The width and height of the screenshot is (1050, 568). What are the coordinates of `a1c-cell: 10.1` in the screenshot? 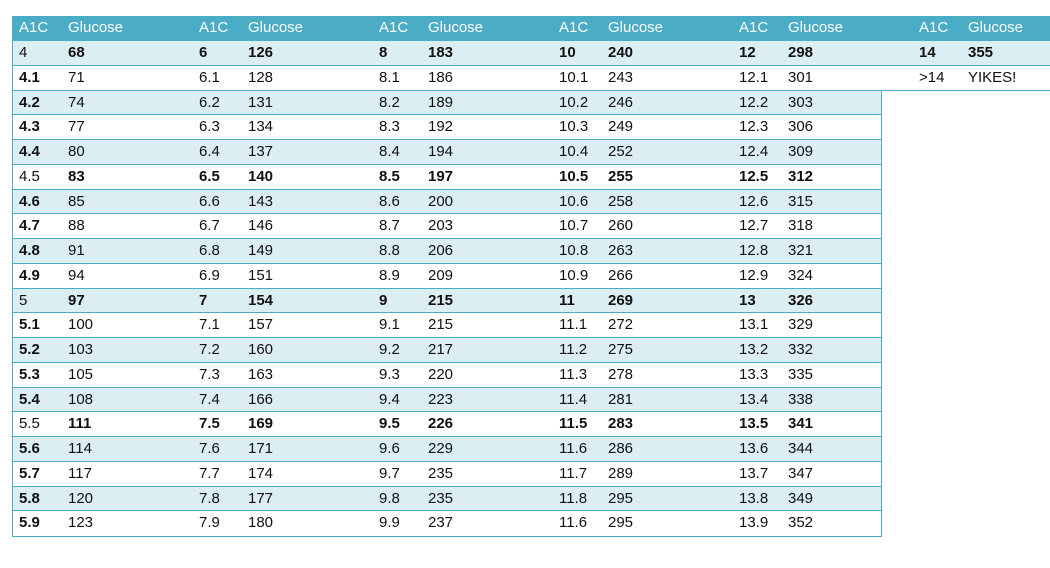 It's located at (574, 77).